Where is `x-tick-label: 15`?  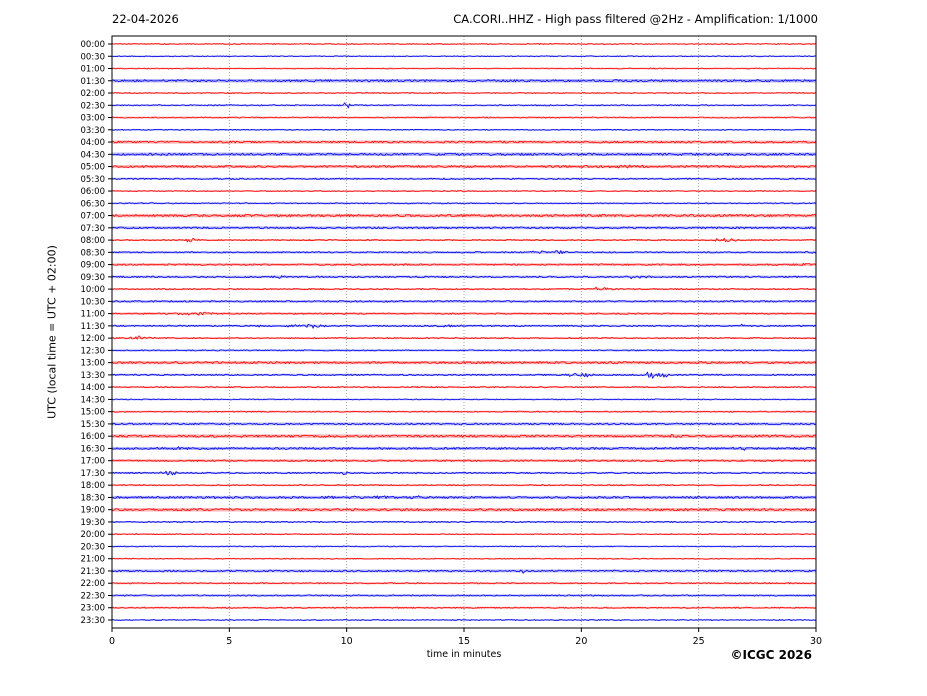
x-tick-label: 15 is located at coordinates (464, 641).